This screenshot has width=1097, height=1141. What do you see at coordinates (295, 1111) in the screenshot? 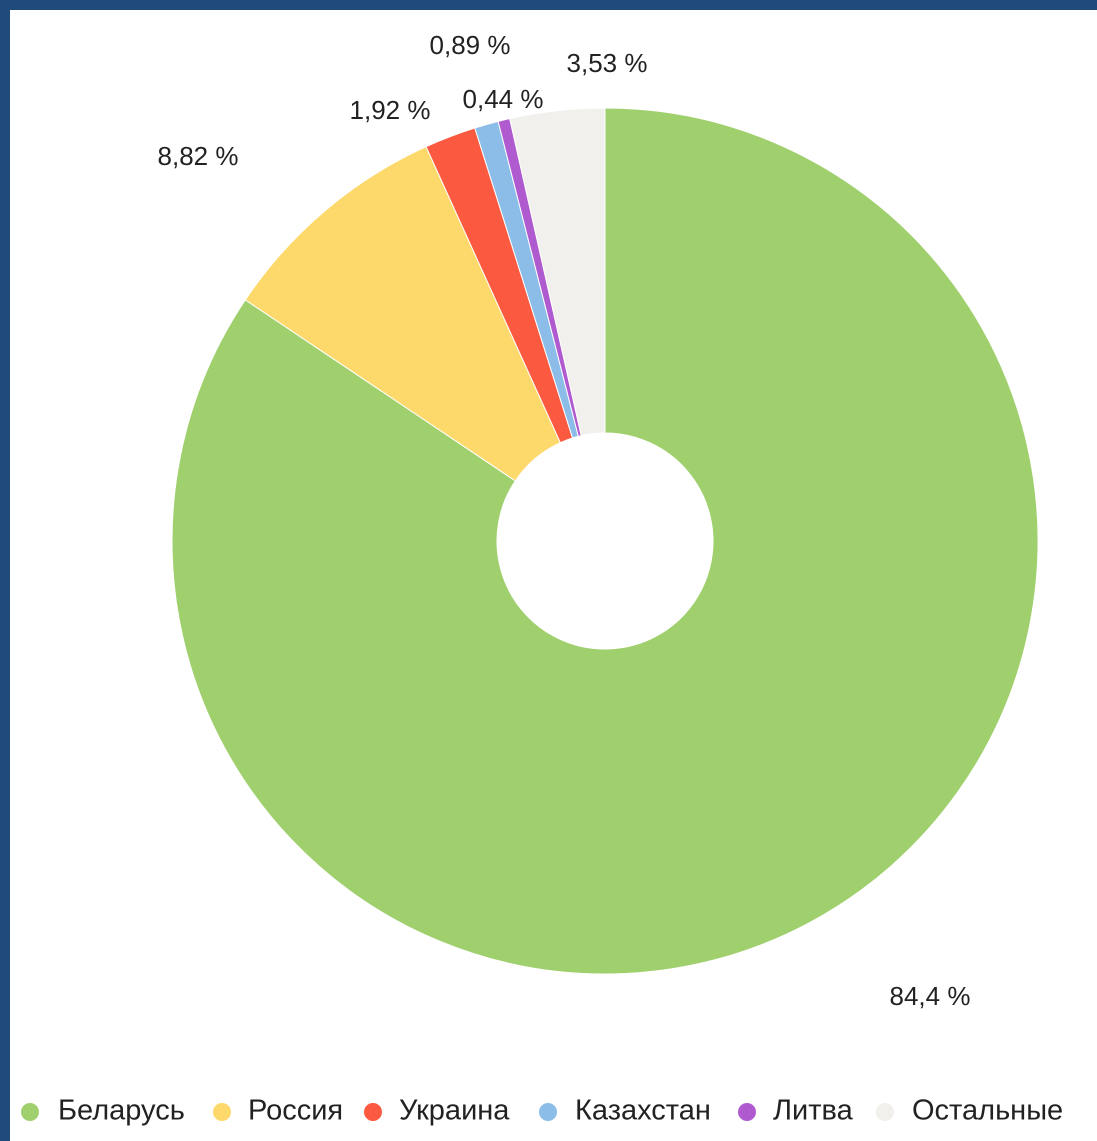
I see `legend-label: Россия` at bounding box center [295, 1111].